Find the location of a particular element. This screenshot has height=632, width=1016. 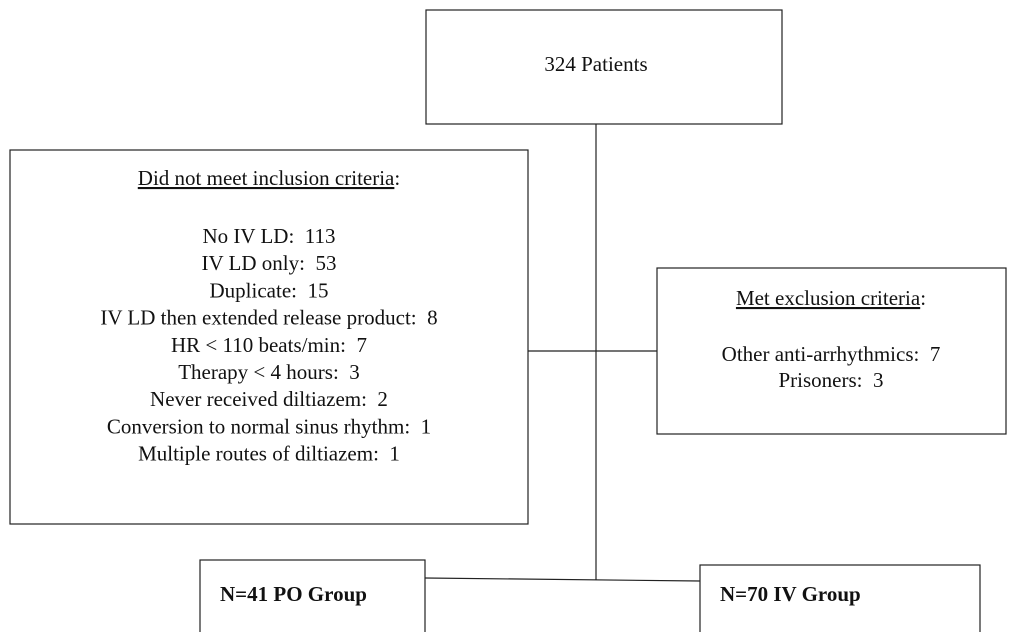

iv-label: N=70 IV Group is located at coordinates (790, 594).